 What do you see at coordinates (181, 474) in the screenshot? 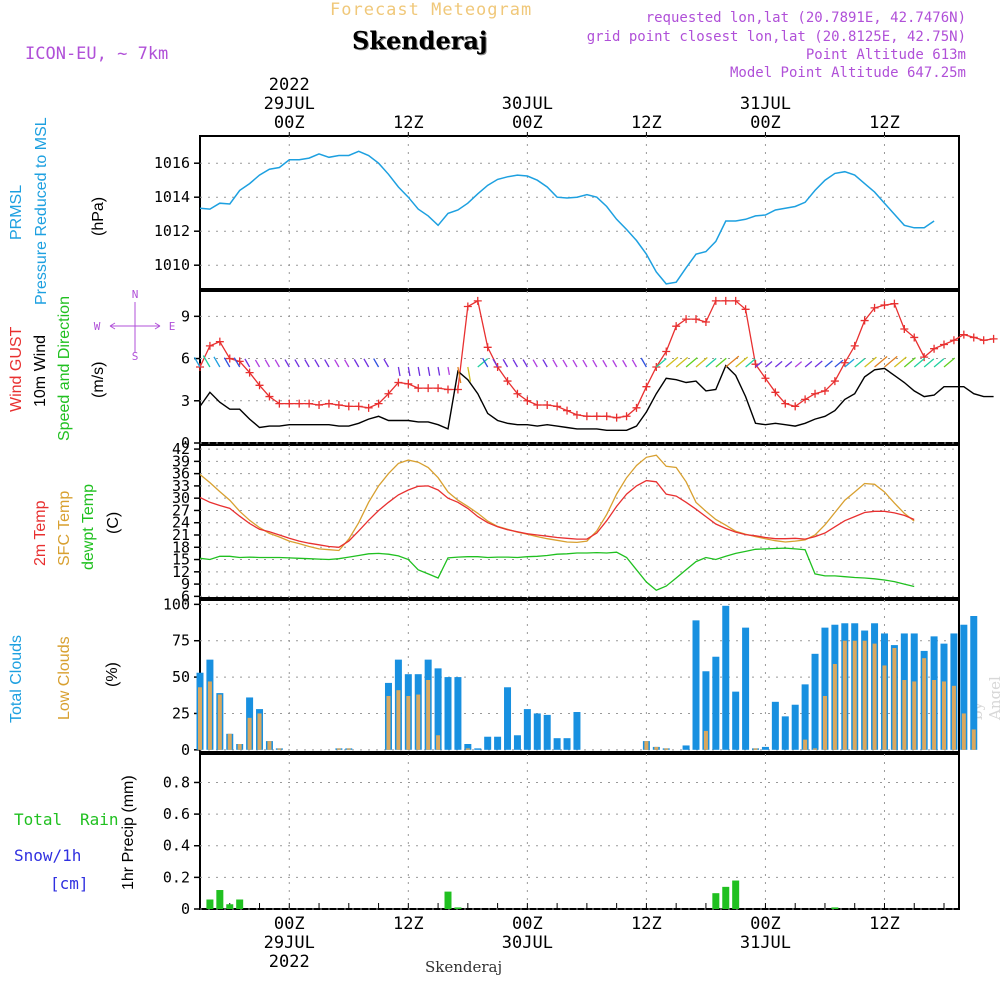
I see `y-tick-label: 36` at bounding box center [181, 474].